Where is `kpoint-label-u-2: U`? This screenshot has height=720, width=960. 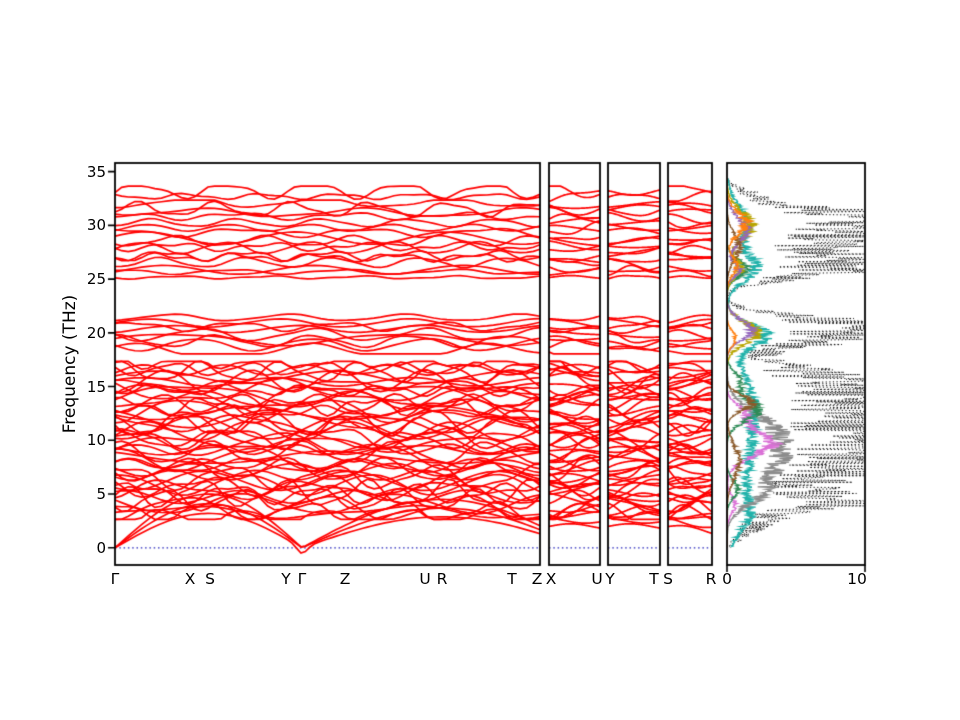
kpoint-label-u-2: U is located at coordinates (597, 579).